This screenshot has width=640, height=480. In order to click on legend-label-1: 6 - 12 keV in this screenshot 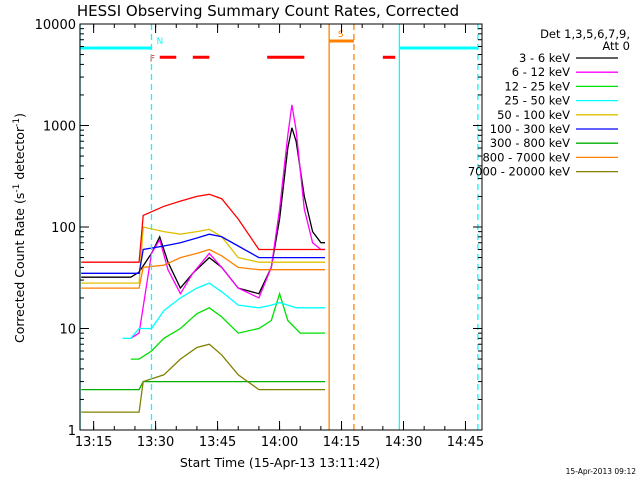, I will do `click(541, 72)`.